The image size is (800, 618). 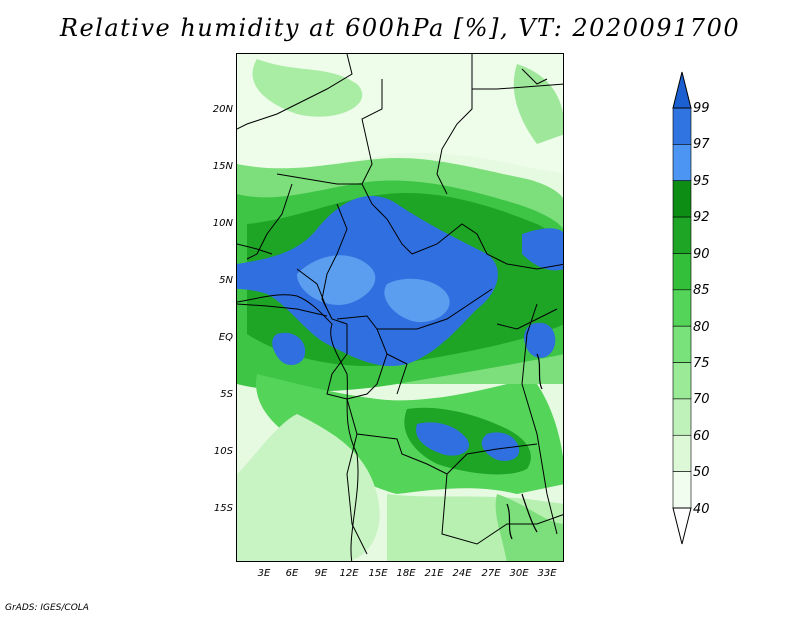 What do you see at coordinates (701, 399) in the screenshot?
I see `colorbar-label-70: 70` at bounding box center [701, 399].